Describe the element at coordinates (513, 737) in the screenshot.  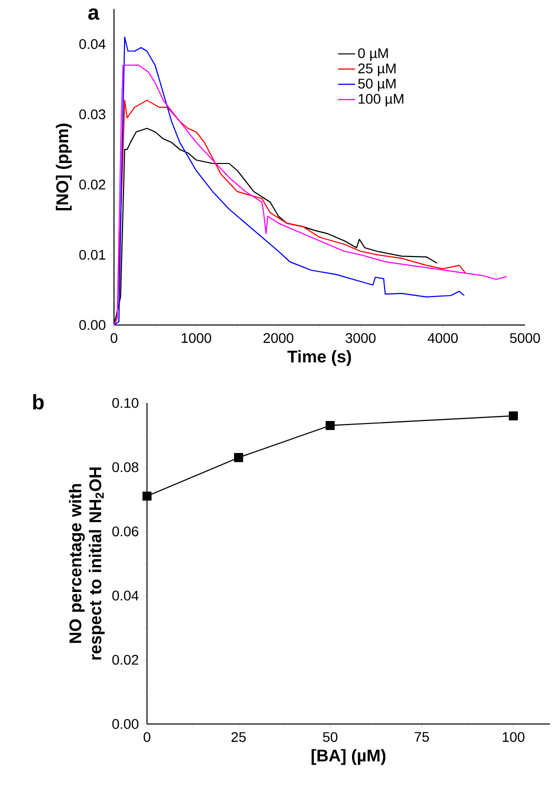
I see `x-tick-label: 100` at that location.